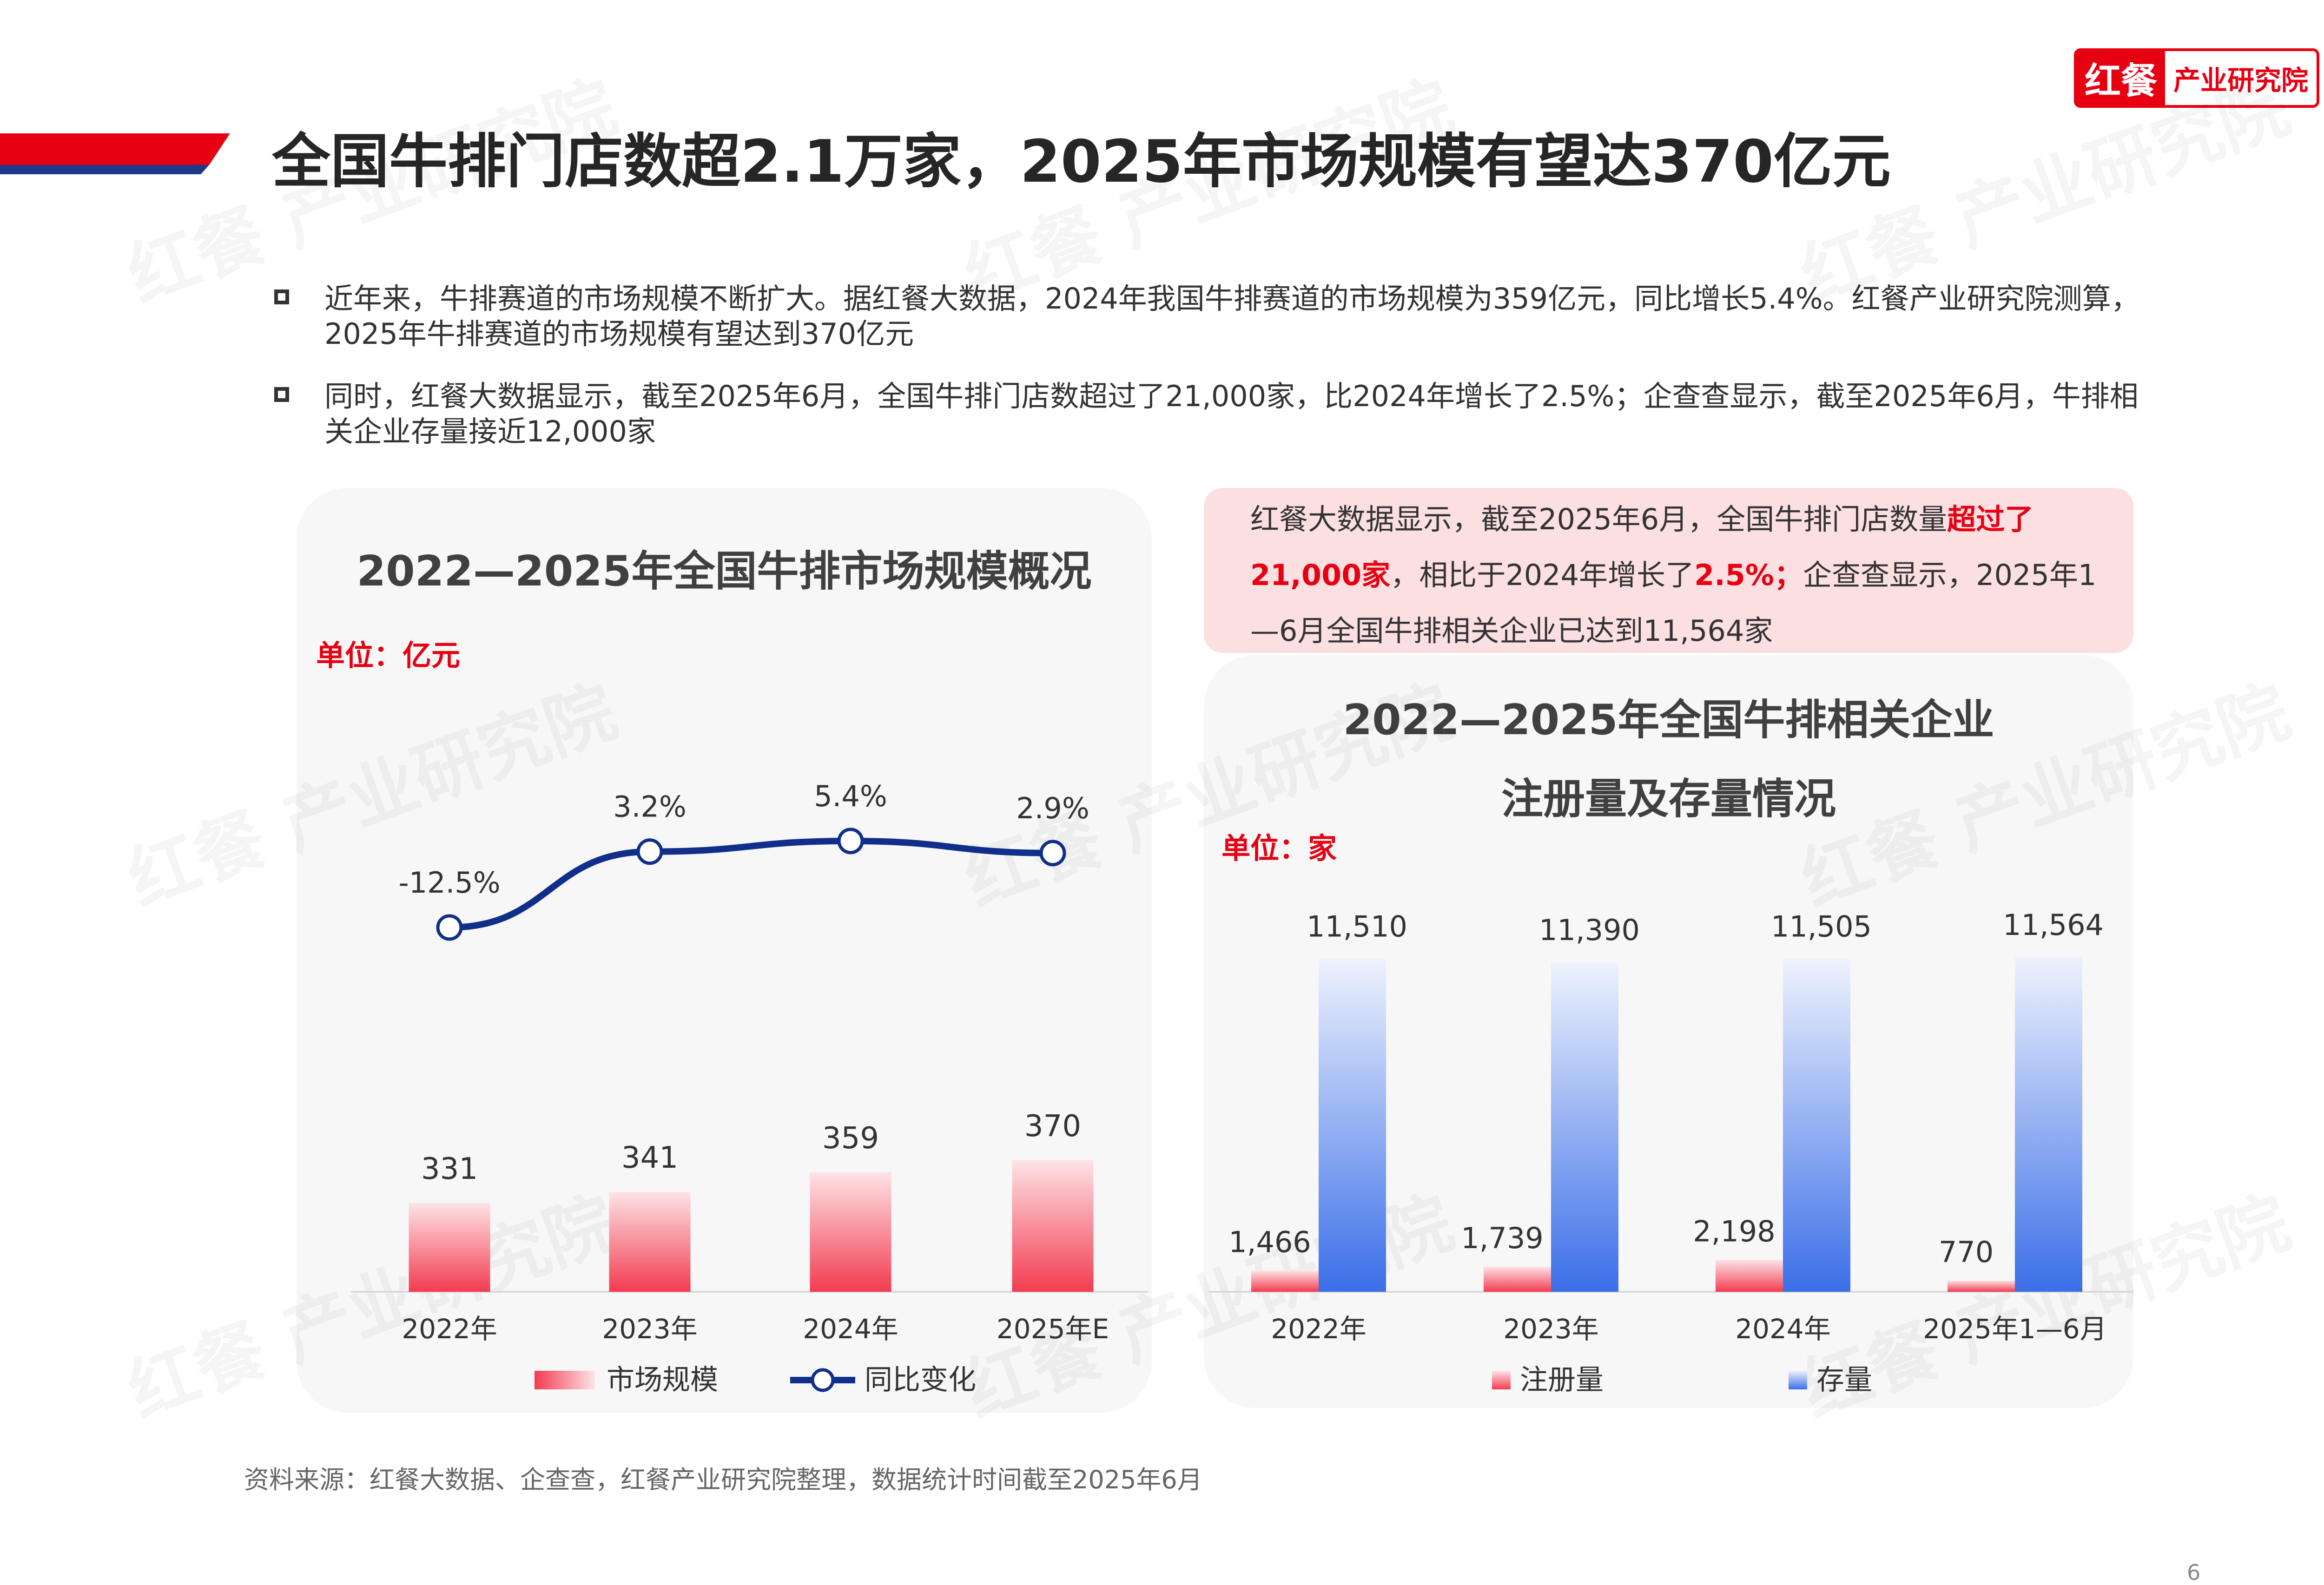  I want to click on brand-logo-name: 产业研究院, so click(2240, 80).